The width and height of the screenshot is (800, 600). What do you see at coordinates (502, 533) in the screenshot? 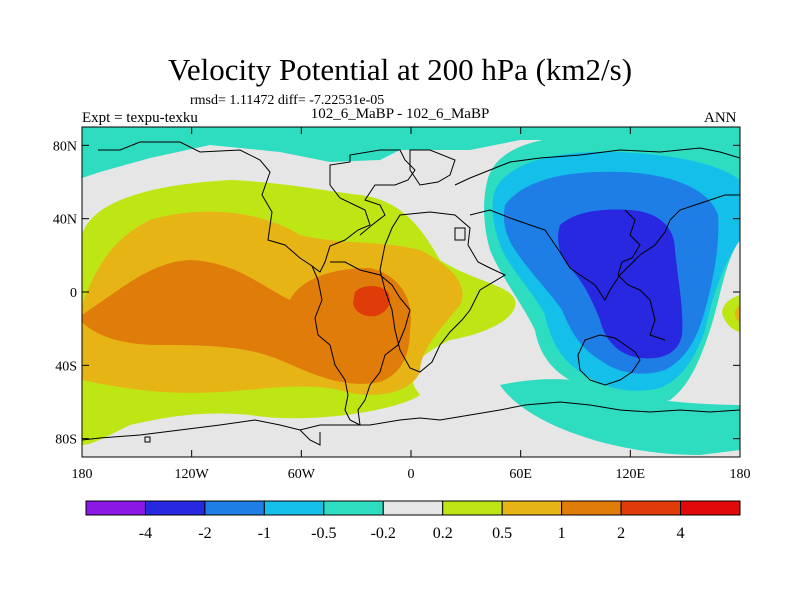
I see `colorbar-label: 0.5` at bounding box center [502, 533].